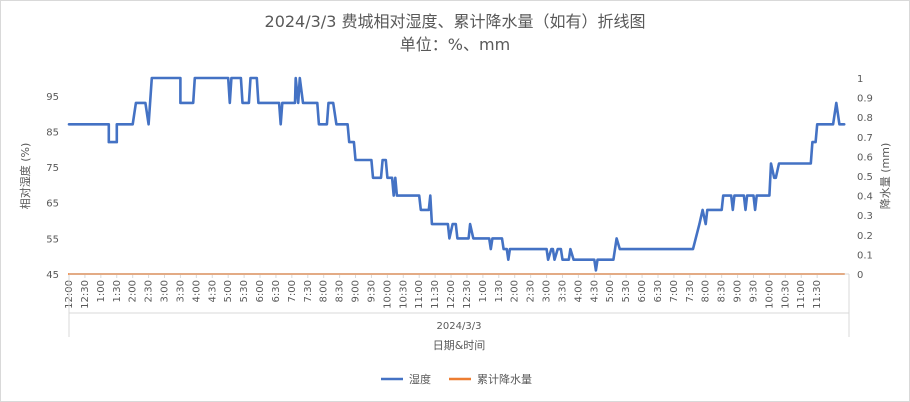 This screenshot has width=910, height=402. Describe the element at coordinates (860, 275) in the screenshot. I see `y-right-tick-label: 0` at that location.